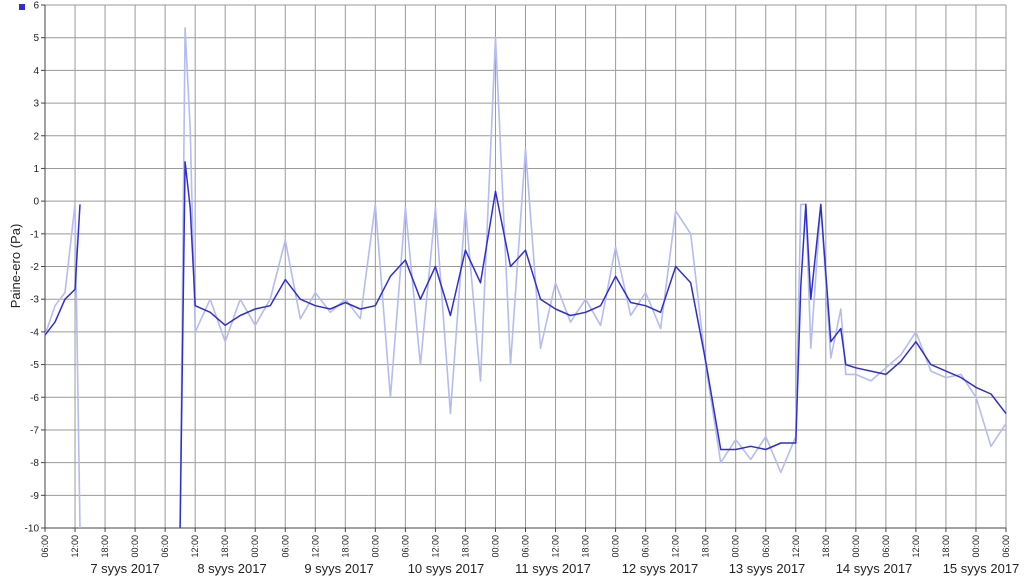  I want to click on day-label: 9 syys 2017, so click(338, 568).